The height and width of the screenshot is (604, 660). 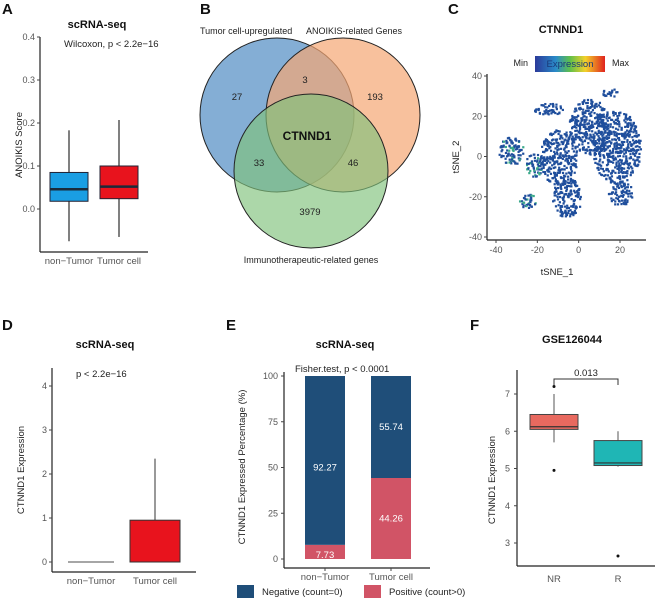 What do you see at coordinates (302, 592) in the screenshot?
I see `legend-label-negative: Negative (count=0)` at bounding box center [302, 592].